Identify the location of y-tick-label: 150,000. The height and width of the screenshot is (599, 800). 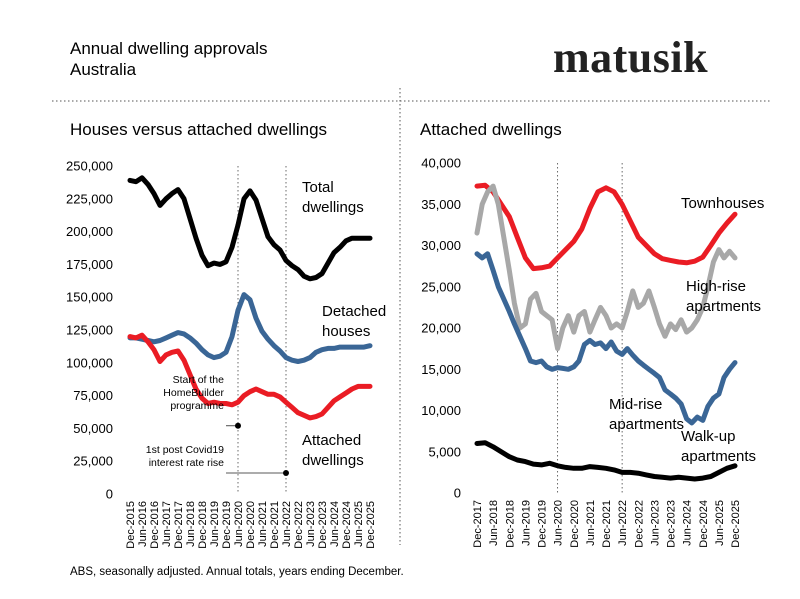
(89, 297).